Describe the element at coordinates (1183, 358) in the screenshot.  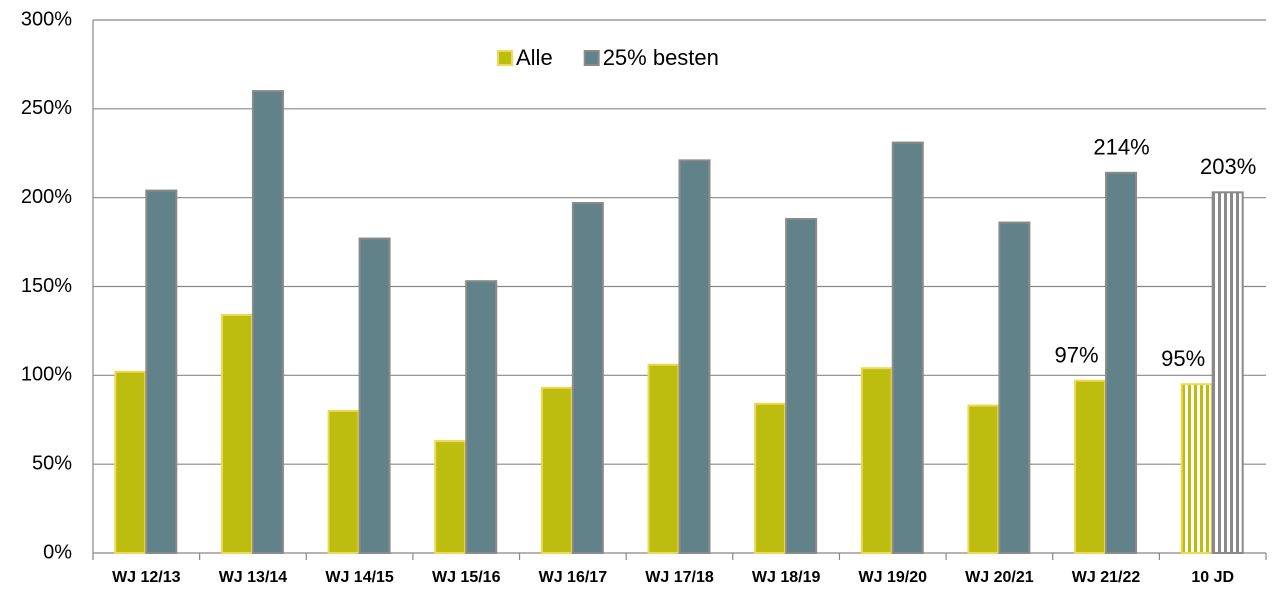
I see `data-label: 95%` at that location.